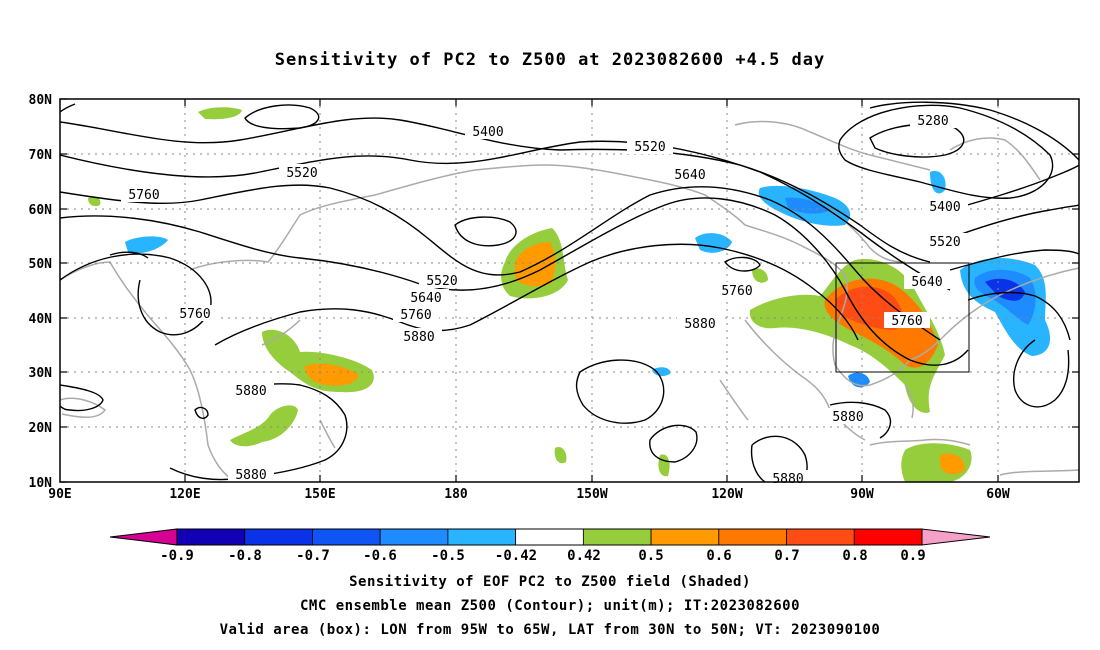  I want to click on lat-label: 70N, so click(41, 155).